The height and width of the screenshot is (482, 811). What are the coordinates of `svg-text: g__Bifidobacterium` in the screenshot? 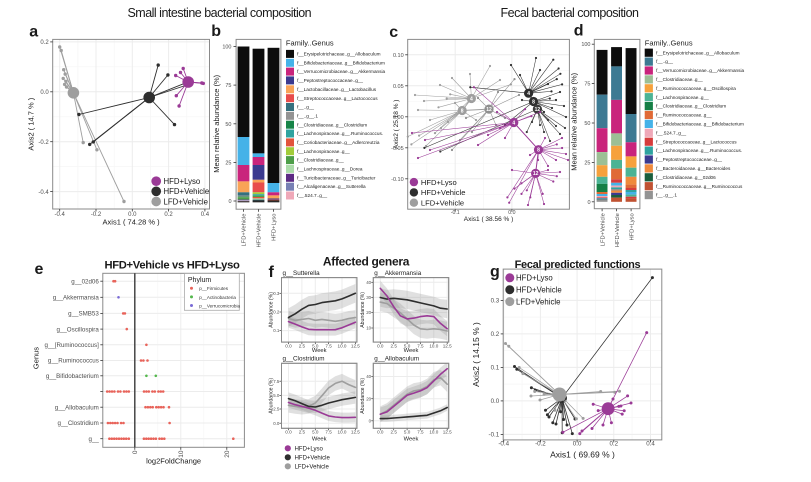 It's located at (72, 376).